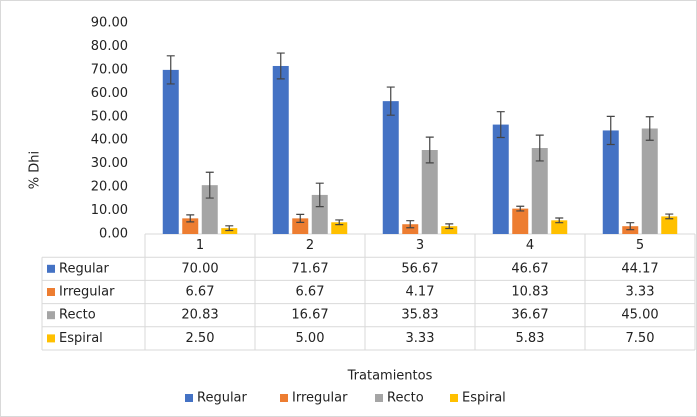 The width and height of the screenshot is (697, 417). What do you see at coordinates (320, 398) in the screenshot?
I see `legend-label: Irregular` at bounding box center [320, 398].